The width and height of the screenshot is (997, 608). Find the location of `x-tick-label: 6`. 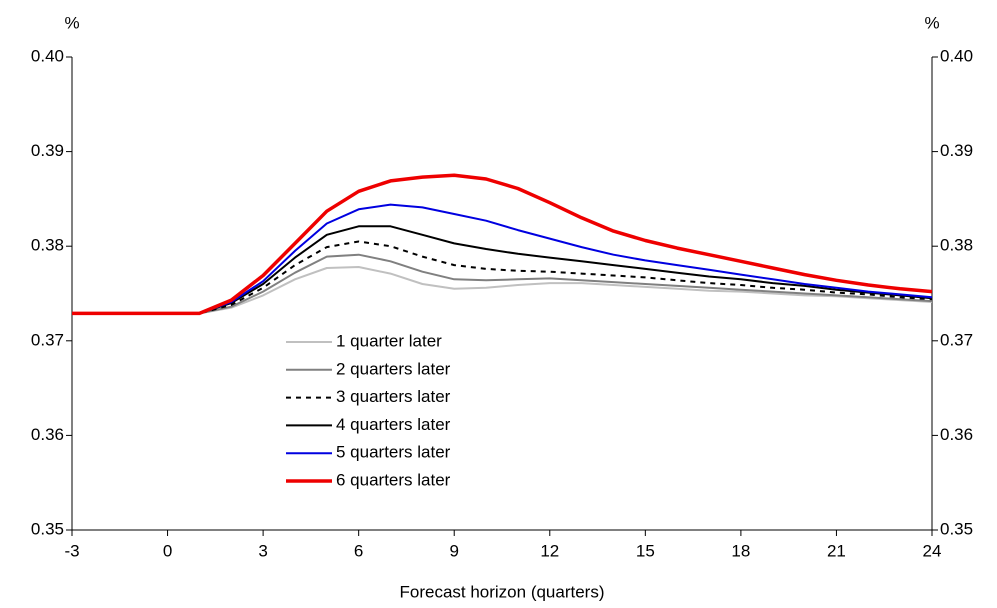

x-tick-label: 6 is located at coordinates (358, 550).